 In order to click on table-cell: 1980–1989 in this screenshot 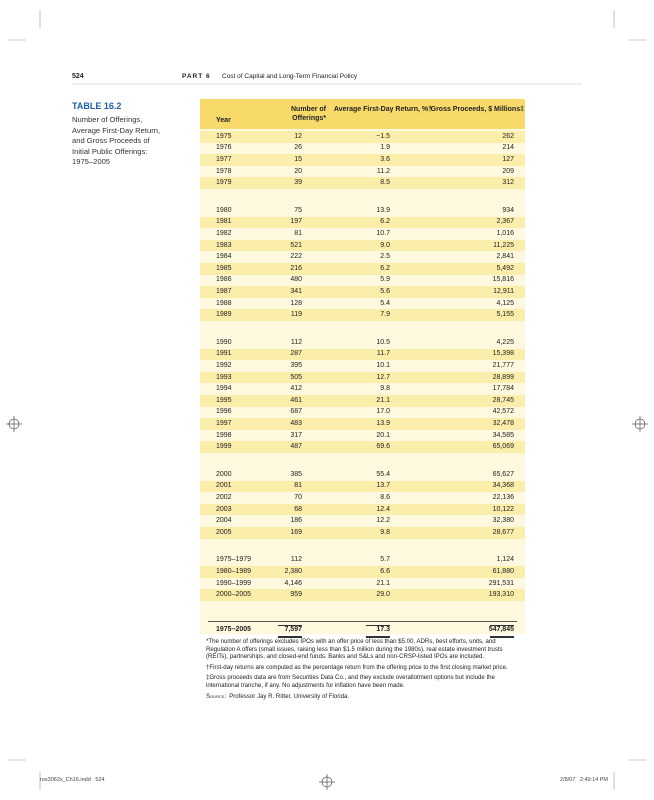, I will do `click(234, 571)`.